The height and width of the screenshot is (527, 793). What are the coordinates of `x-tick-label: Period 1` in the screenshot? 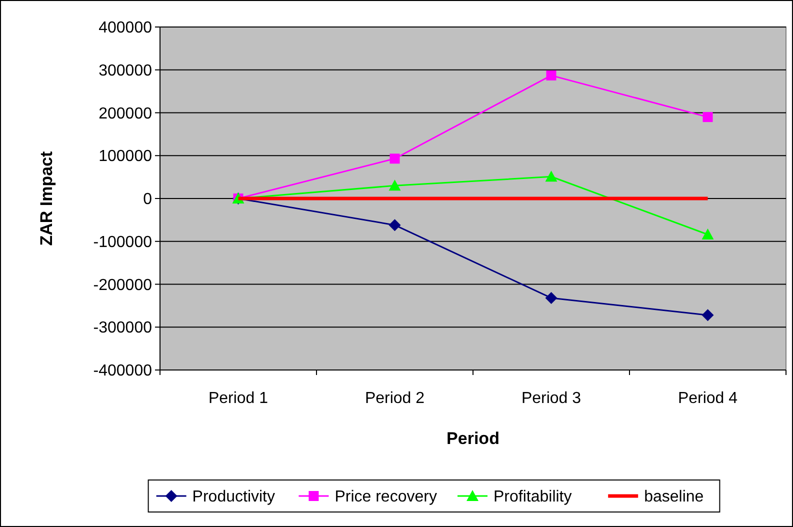 It's located at (238, 398).